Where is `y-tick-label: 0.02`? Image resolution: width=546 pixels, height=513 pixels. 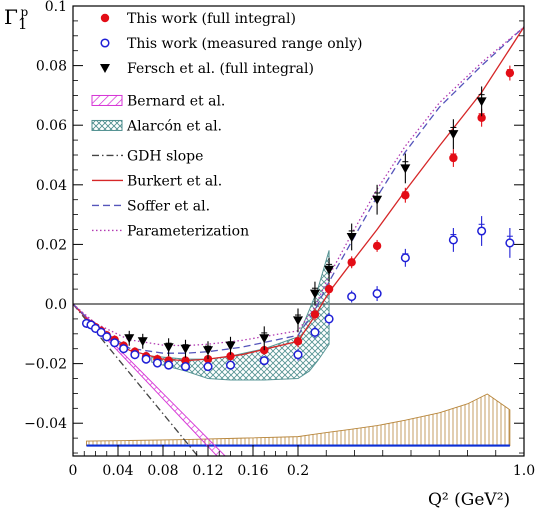 y-tick-label: 0.02 is located at coordinates (51, 245).